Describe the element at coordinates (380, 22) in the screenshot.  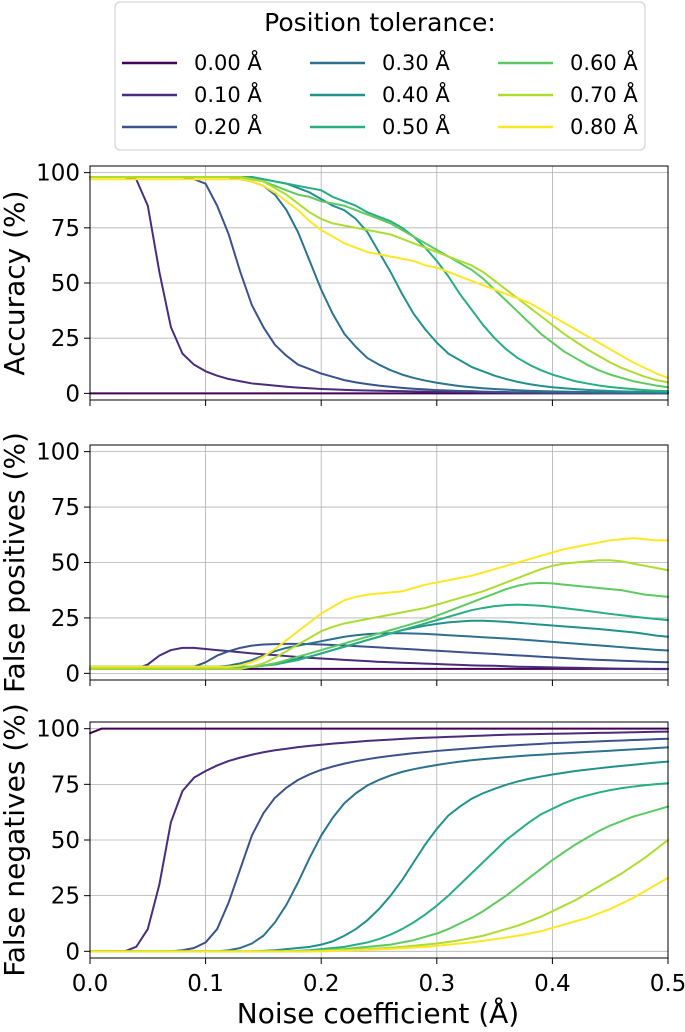
I see `legend-title: Position tolerance:` at that location.